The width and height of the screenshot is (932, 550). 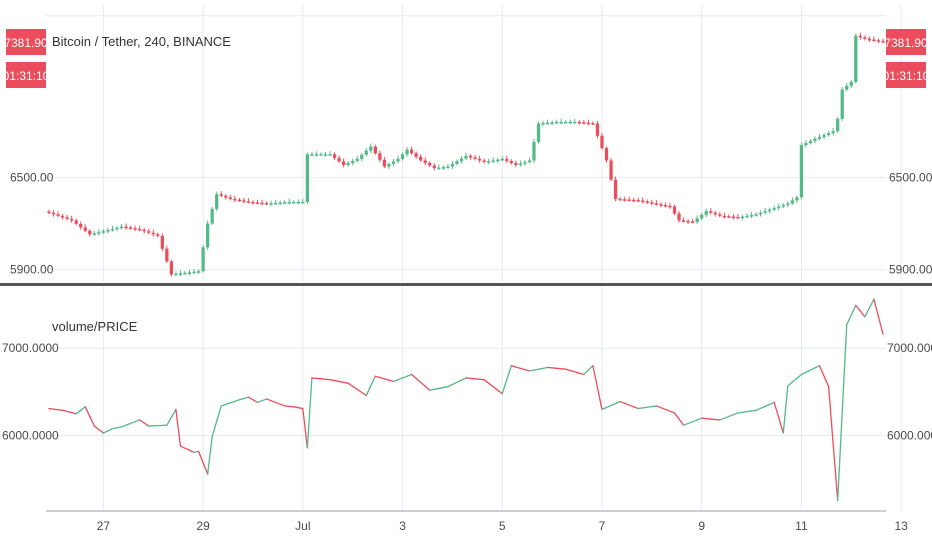 What do you see at coordinates (906, 43) in the screenshot?
I see `last-price-label-right: 7381.90` at bounding box center [906, 43].